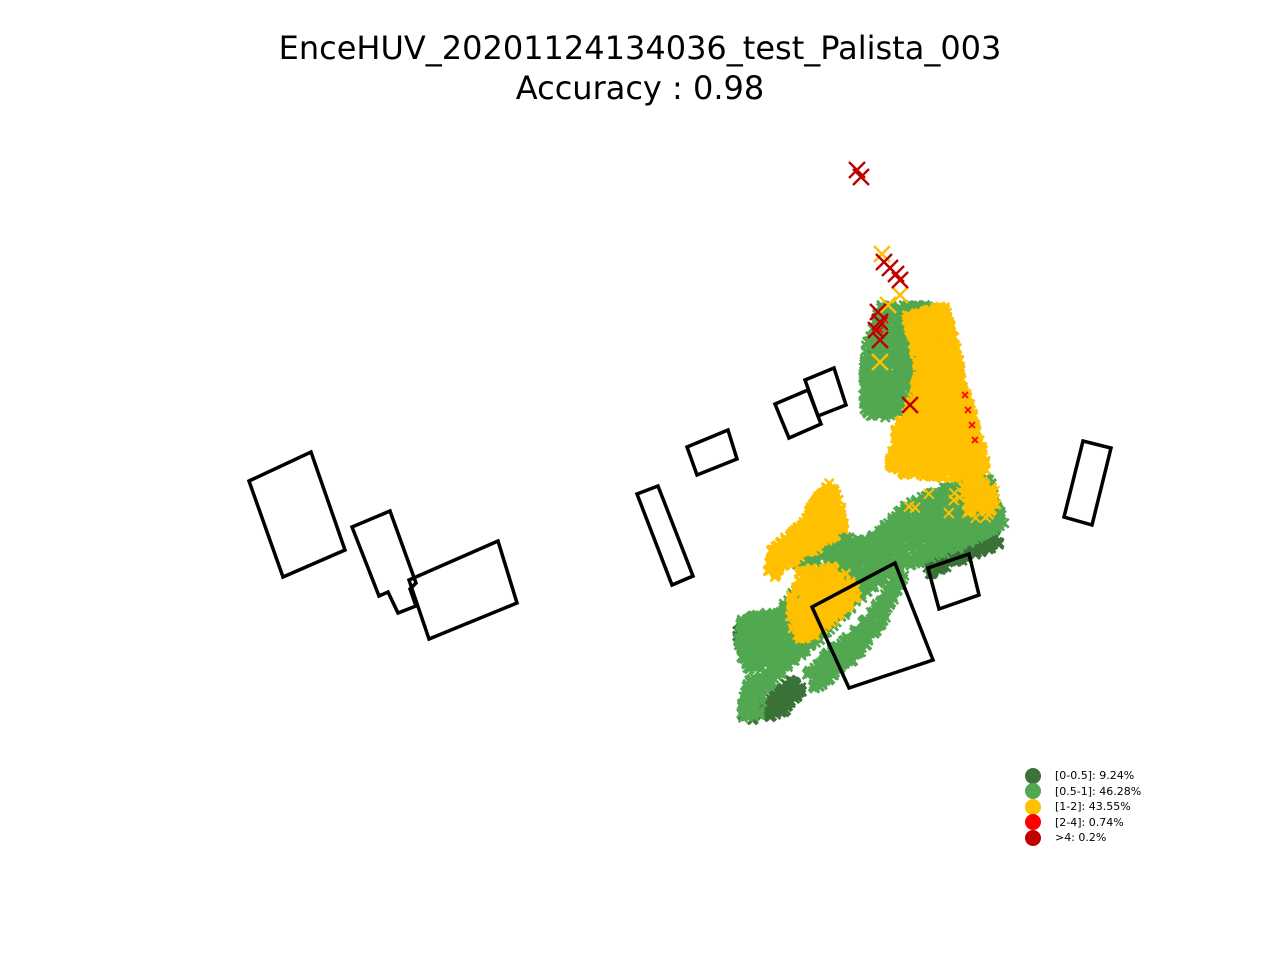 The height and width of the screenshot is (960, 1280). Describe the element at coordinates (640, 88) in the screenshot. I see `subtitle-line: Accuracy : 0.98` at that location.